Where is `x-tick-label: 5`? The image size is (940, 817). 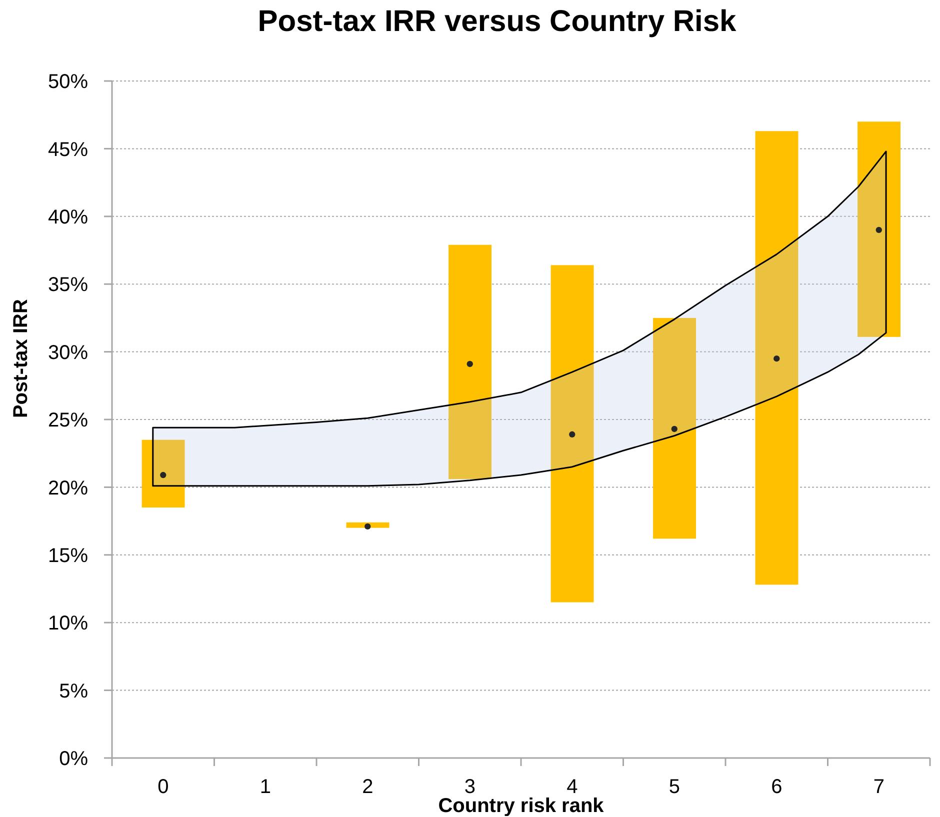 x-tick-label: 5 is located at coordinates (674, 787).